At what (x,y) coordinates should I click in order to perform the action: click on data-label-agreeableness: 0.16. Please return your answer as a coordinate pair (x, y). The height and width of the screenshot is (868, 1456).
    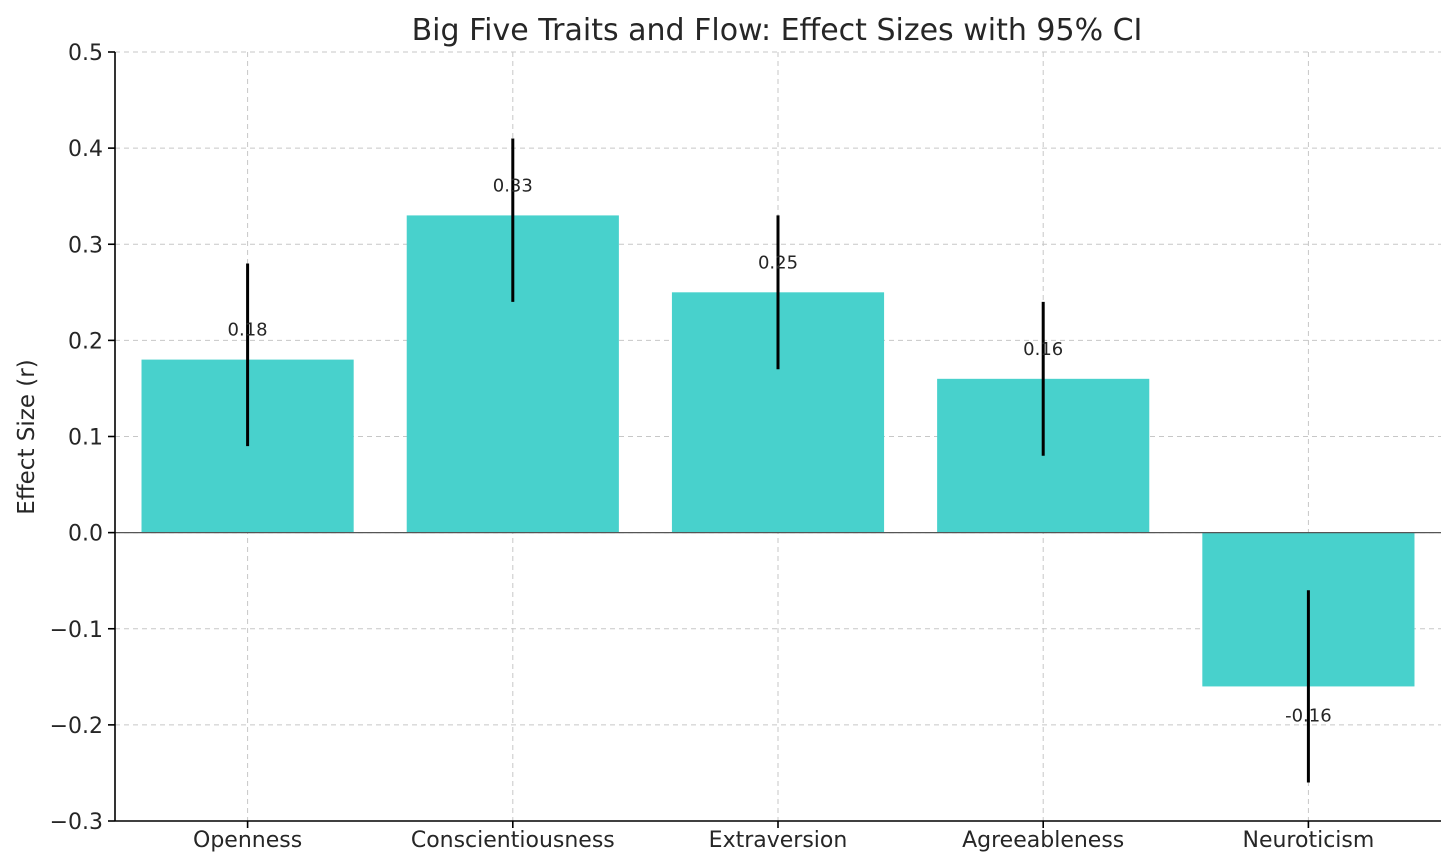
    Looking at the image, I should click on (1043, 349).